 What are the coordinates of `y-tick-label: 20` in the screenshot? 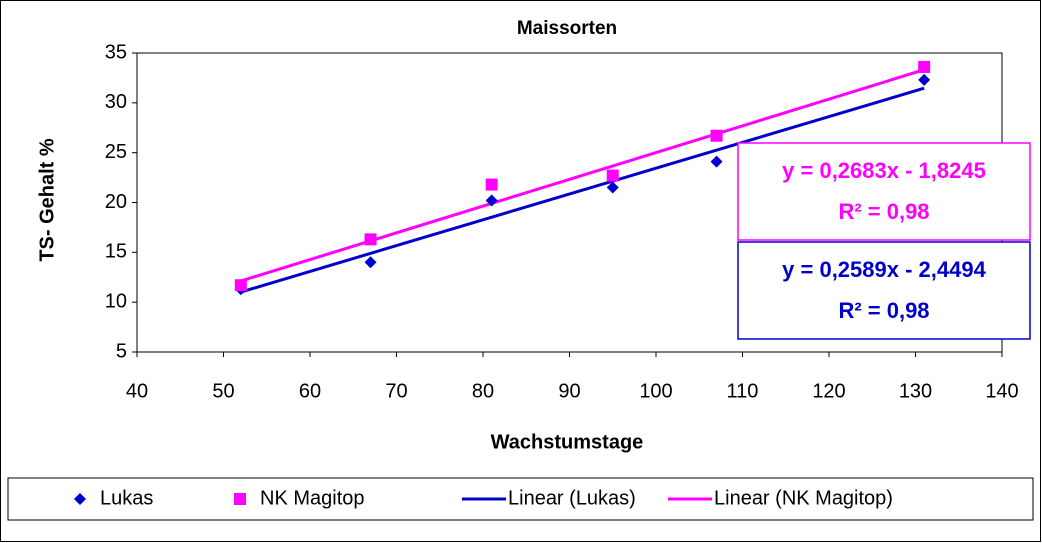 It's located at (116, 202).